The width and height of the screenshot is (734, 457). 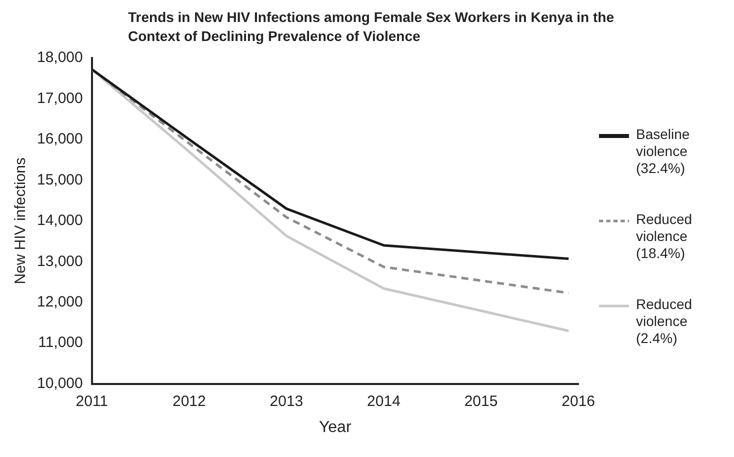 I want to click on x-tick-label: 2013, so click(x=287, y=401).